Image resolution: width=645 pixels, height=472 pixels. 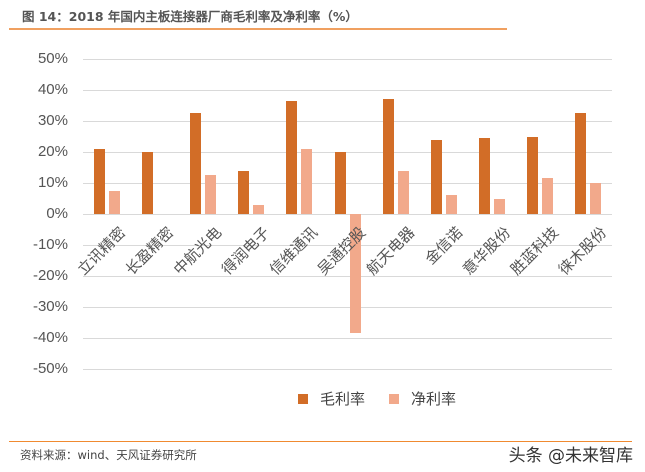 What do you see at coordinates (108, 455) in the screenshot?
I see `source-note: 资料来源：wind、天风证券研究所` at bounding box center [108, 455].